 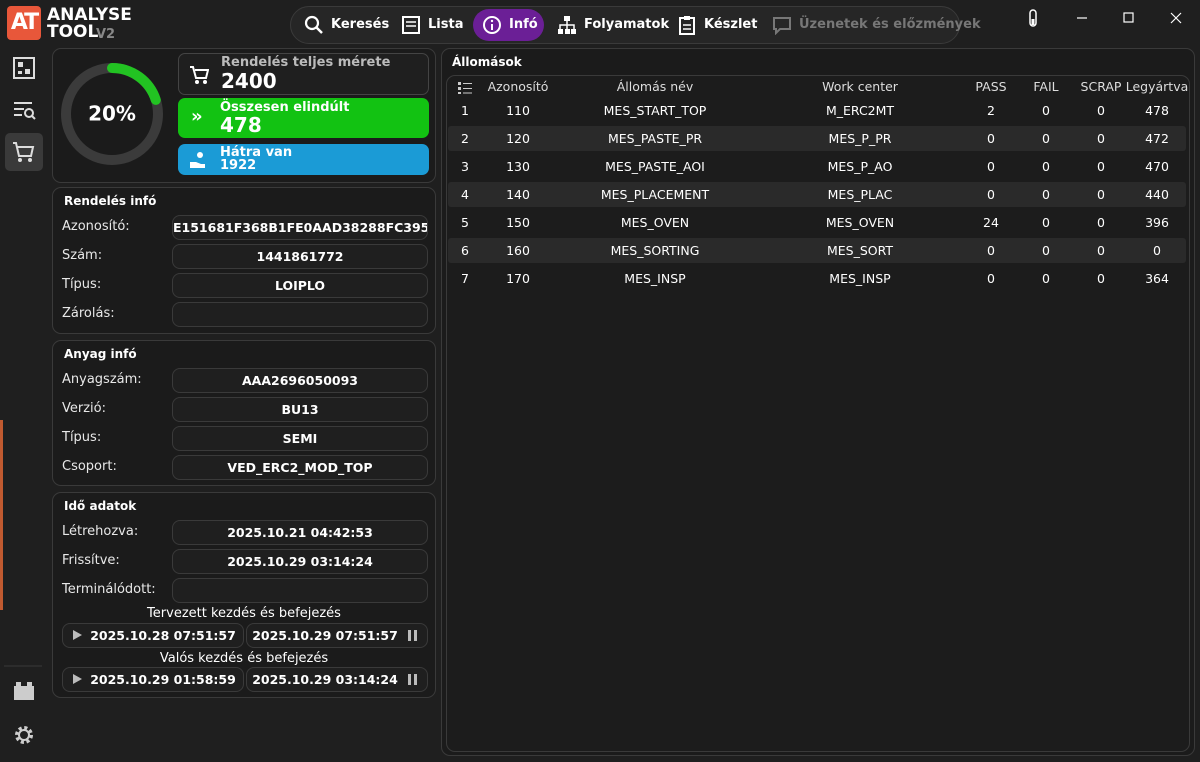 I want to click on sidebar-search-list, so click(x=25, y=111).